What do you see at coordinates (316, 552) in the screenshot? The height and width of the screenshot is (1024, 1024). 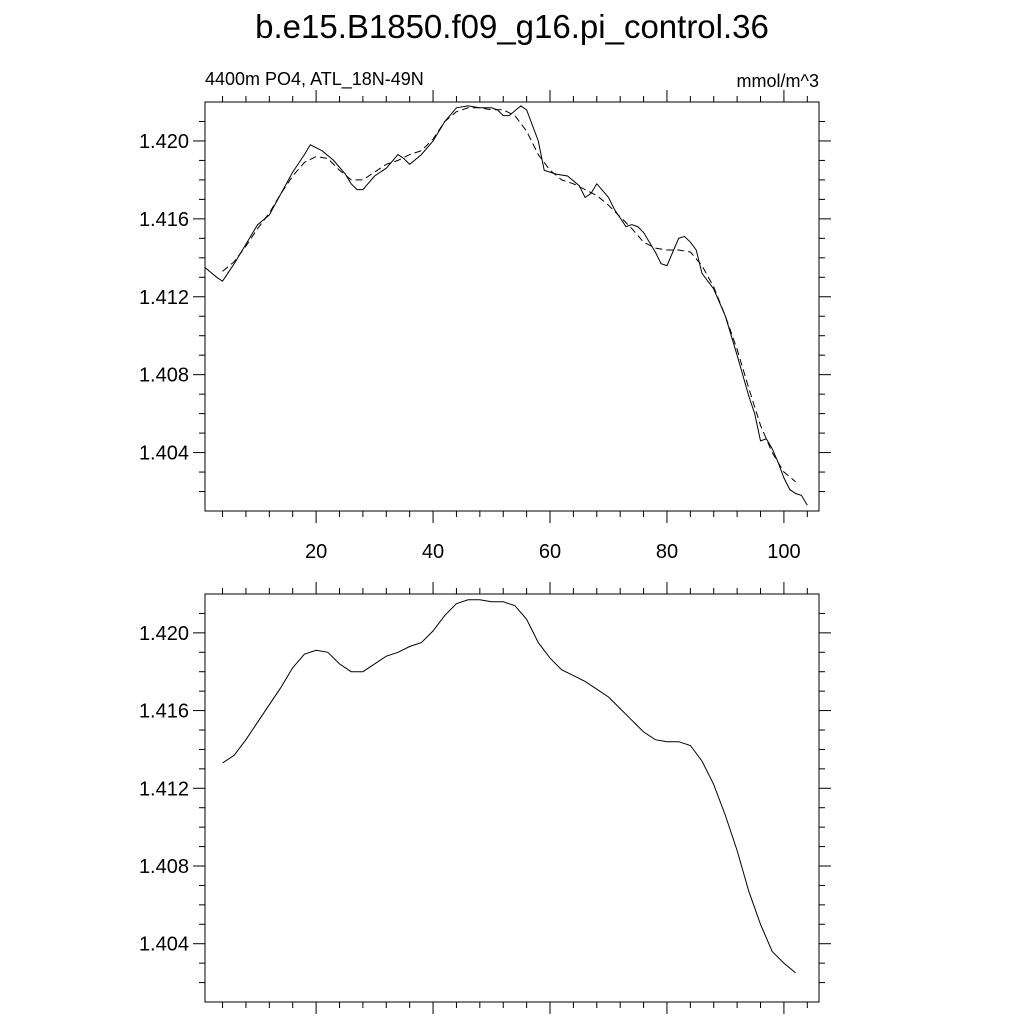 I see `x-tick-label: 20` at bounding box center [316, 552].